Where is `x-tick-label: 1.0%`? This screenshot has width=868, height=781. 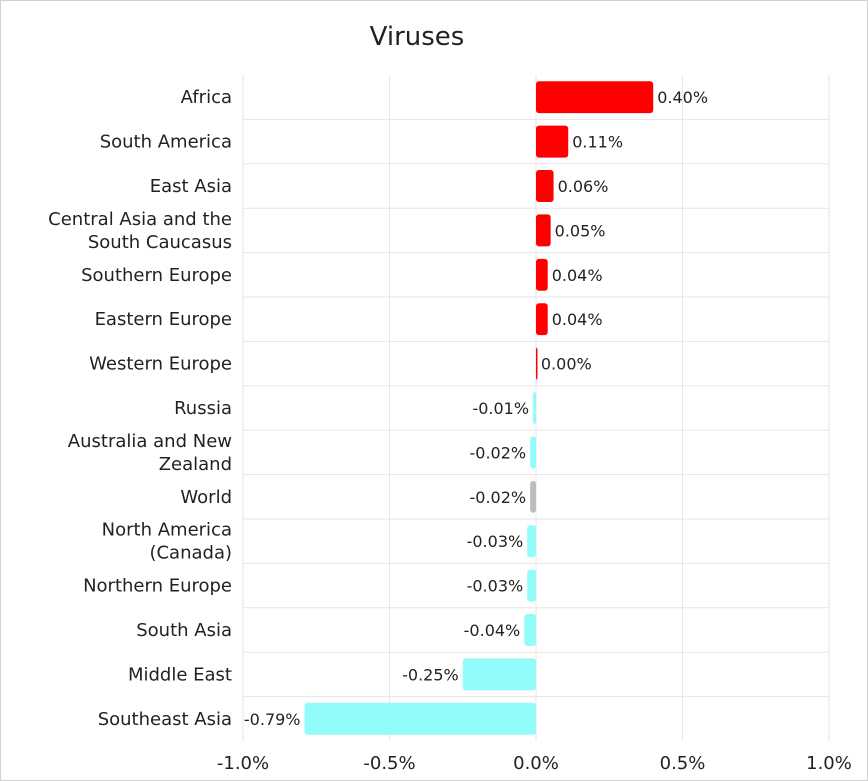
x-tick-label: 1.0% is located at coordinates (829, 763).